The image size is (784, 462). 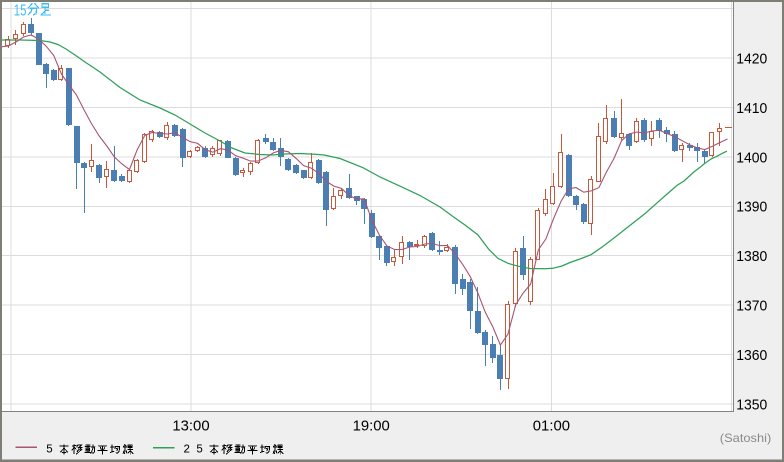 I want to click on svg-text: 1370, so click(x=751, y=306).